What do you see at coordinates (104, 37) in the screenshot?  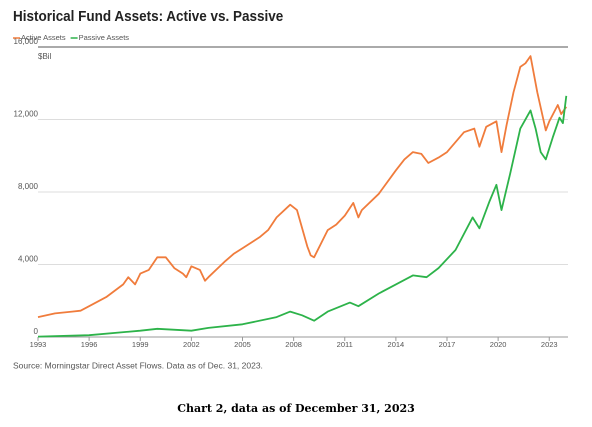 I see `legend-label: Passive Assets` at bounding box center [104, 37].